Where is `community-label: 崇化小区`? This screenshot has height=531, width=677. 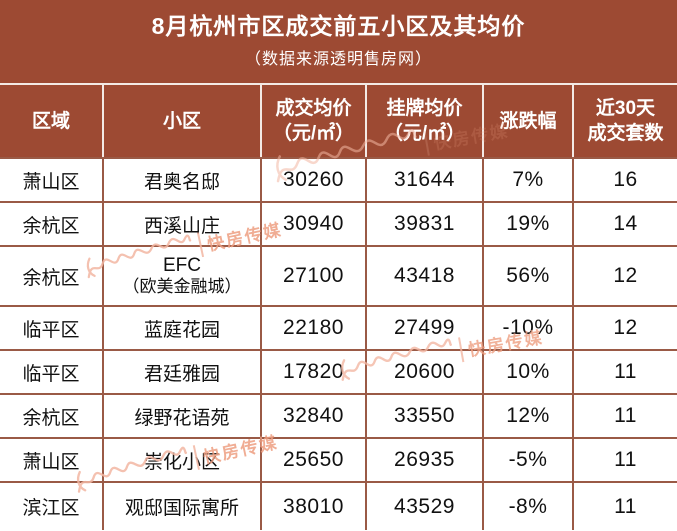 community-label: 崇化小区 is located at coordinates (181, 462).